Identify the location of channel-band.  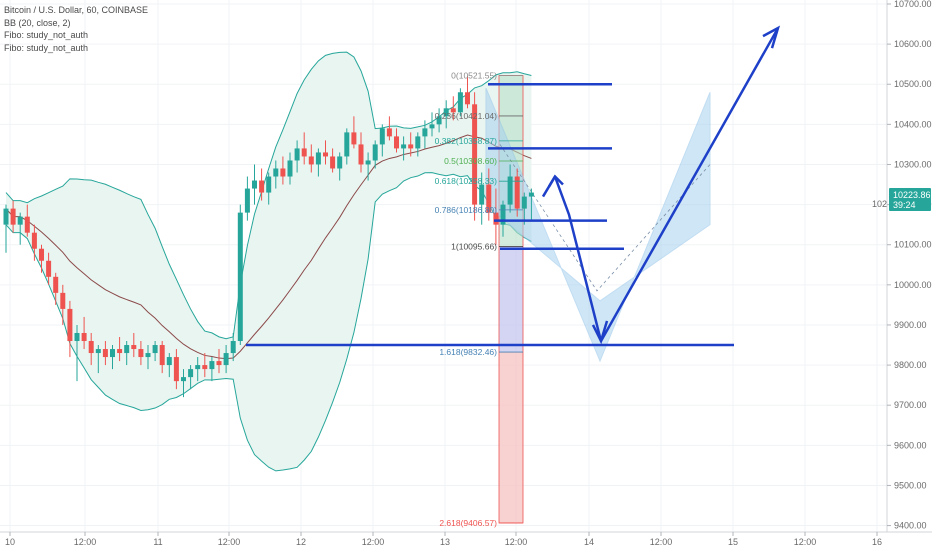
(598, 225).